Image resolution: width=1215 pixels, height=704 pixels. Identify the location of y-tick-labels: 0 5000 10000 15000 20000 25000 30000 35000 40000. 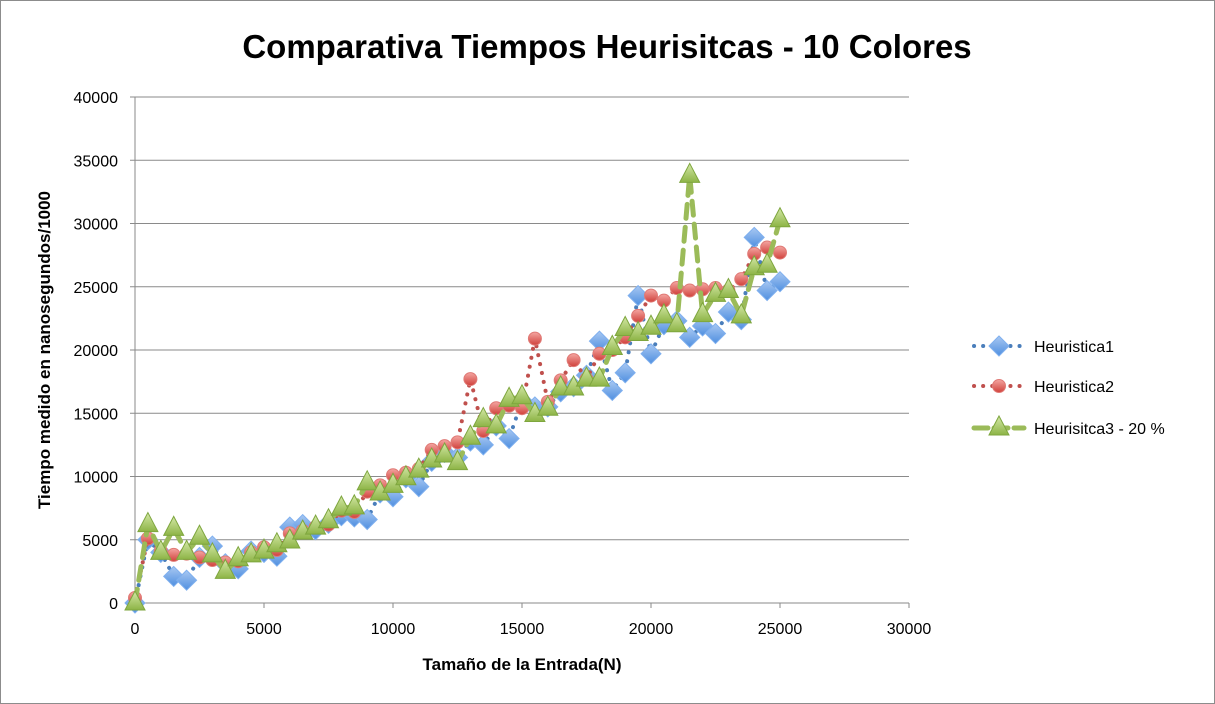
(96, 351).